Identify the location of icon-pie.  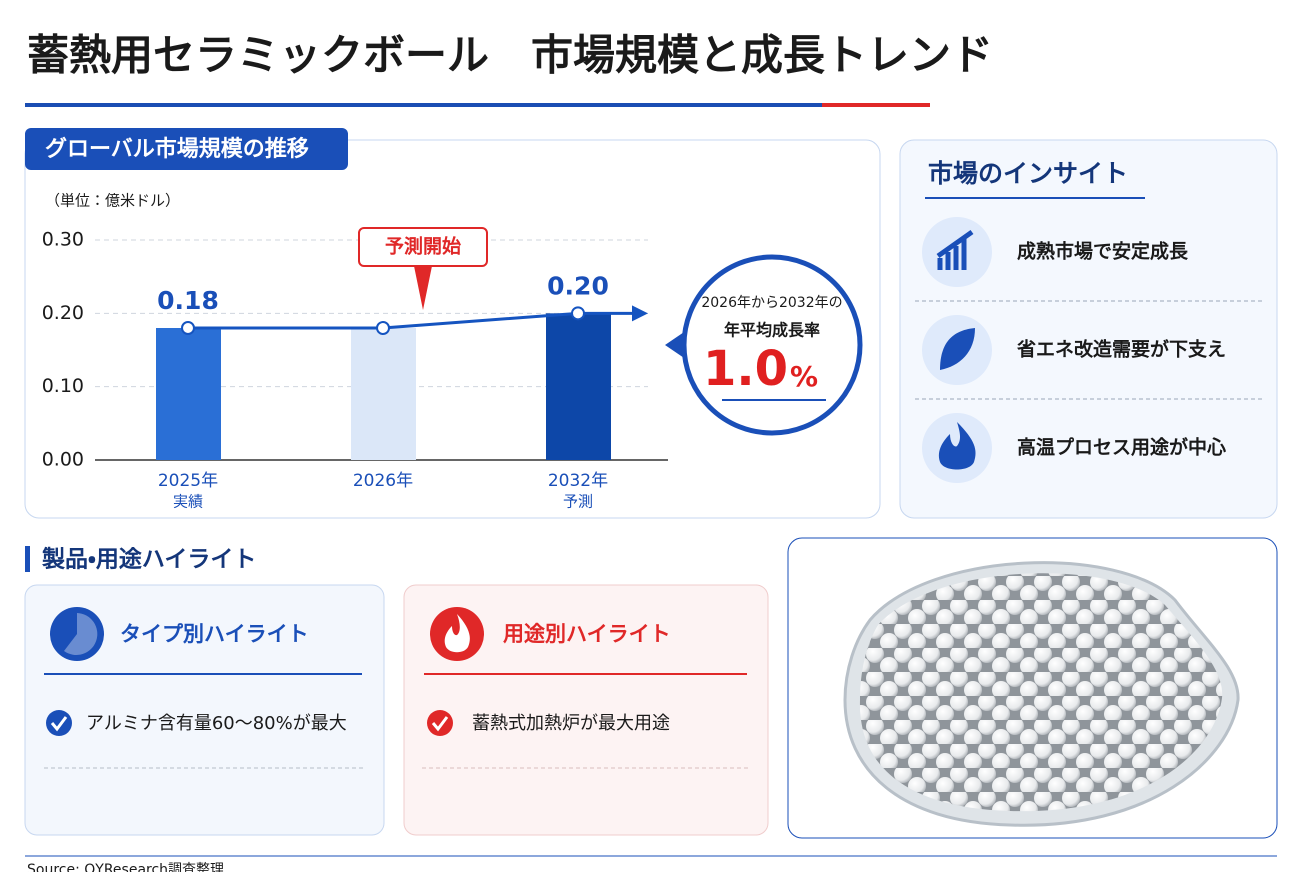
(77, 634).